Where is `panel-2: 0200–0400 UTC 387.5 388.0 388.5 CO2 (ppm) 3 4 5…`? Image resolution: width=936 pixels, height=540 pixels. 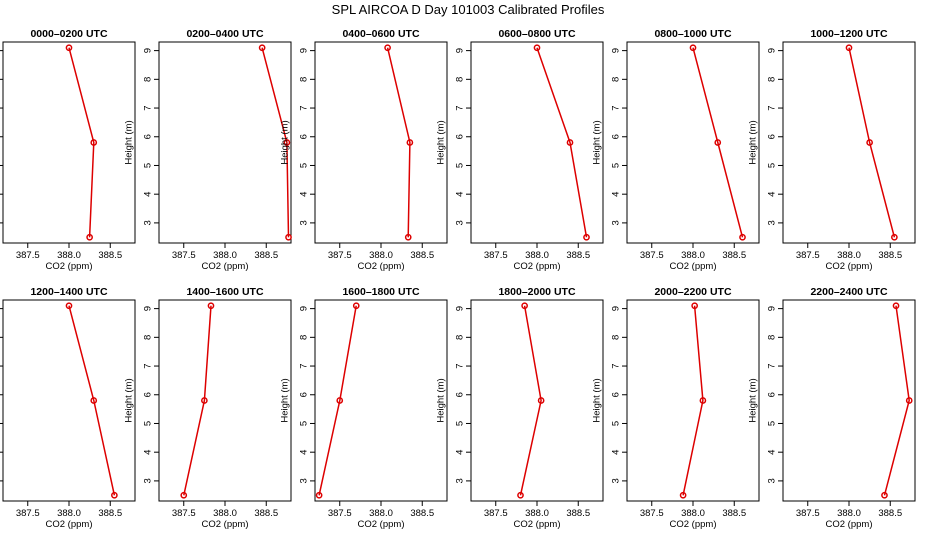
panel-2: 0200–0400 UTC 387.5 388.0 388.5 CO2 (ppm) 3 4 5… is located at coordinates (208, 150).